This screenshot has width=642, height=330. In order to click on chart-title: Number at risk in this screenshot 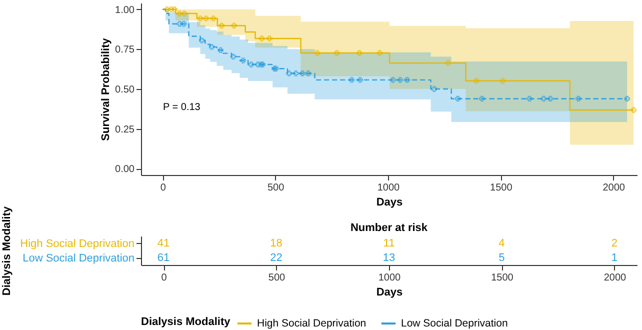, I will do `click(389, 228)`.